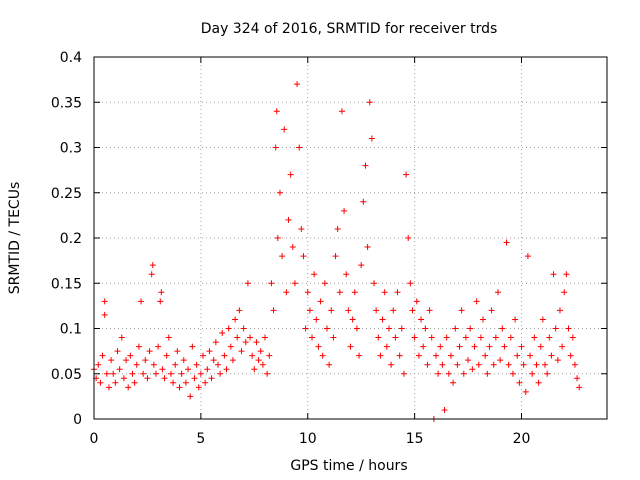  I want to click on y-tick-label: 0.1, so click(71, 330).